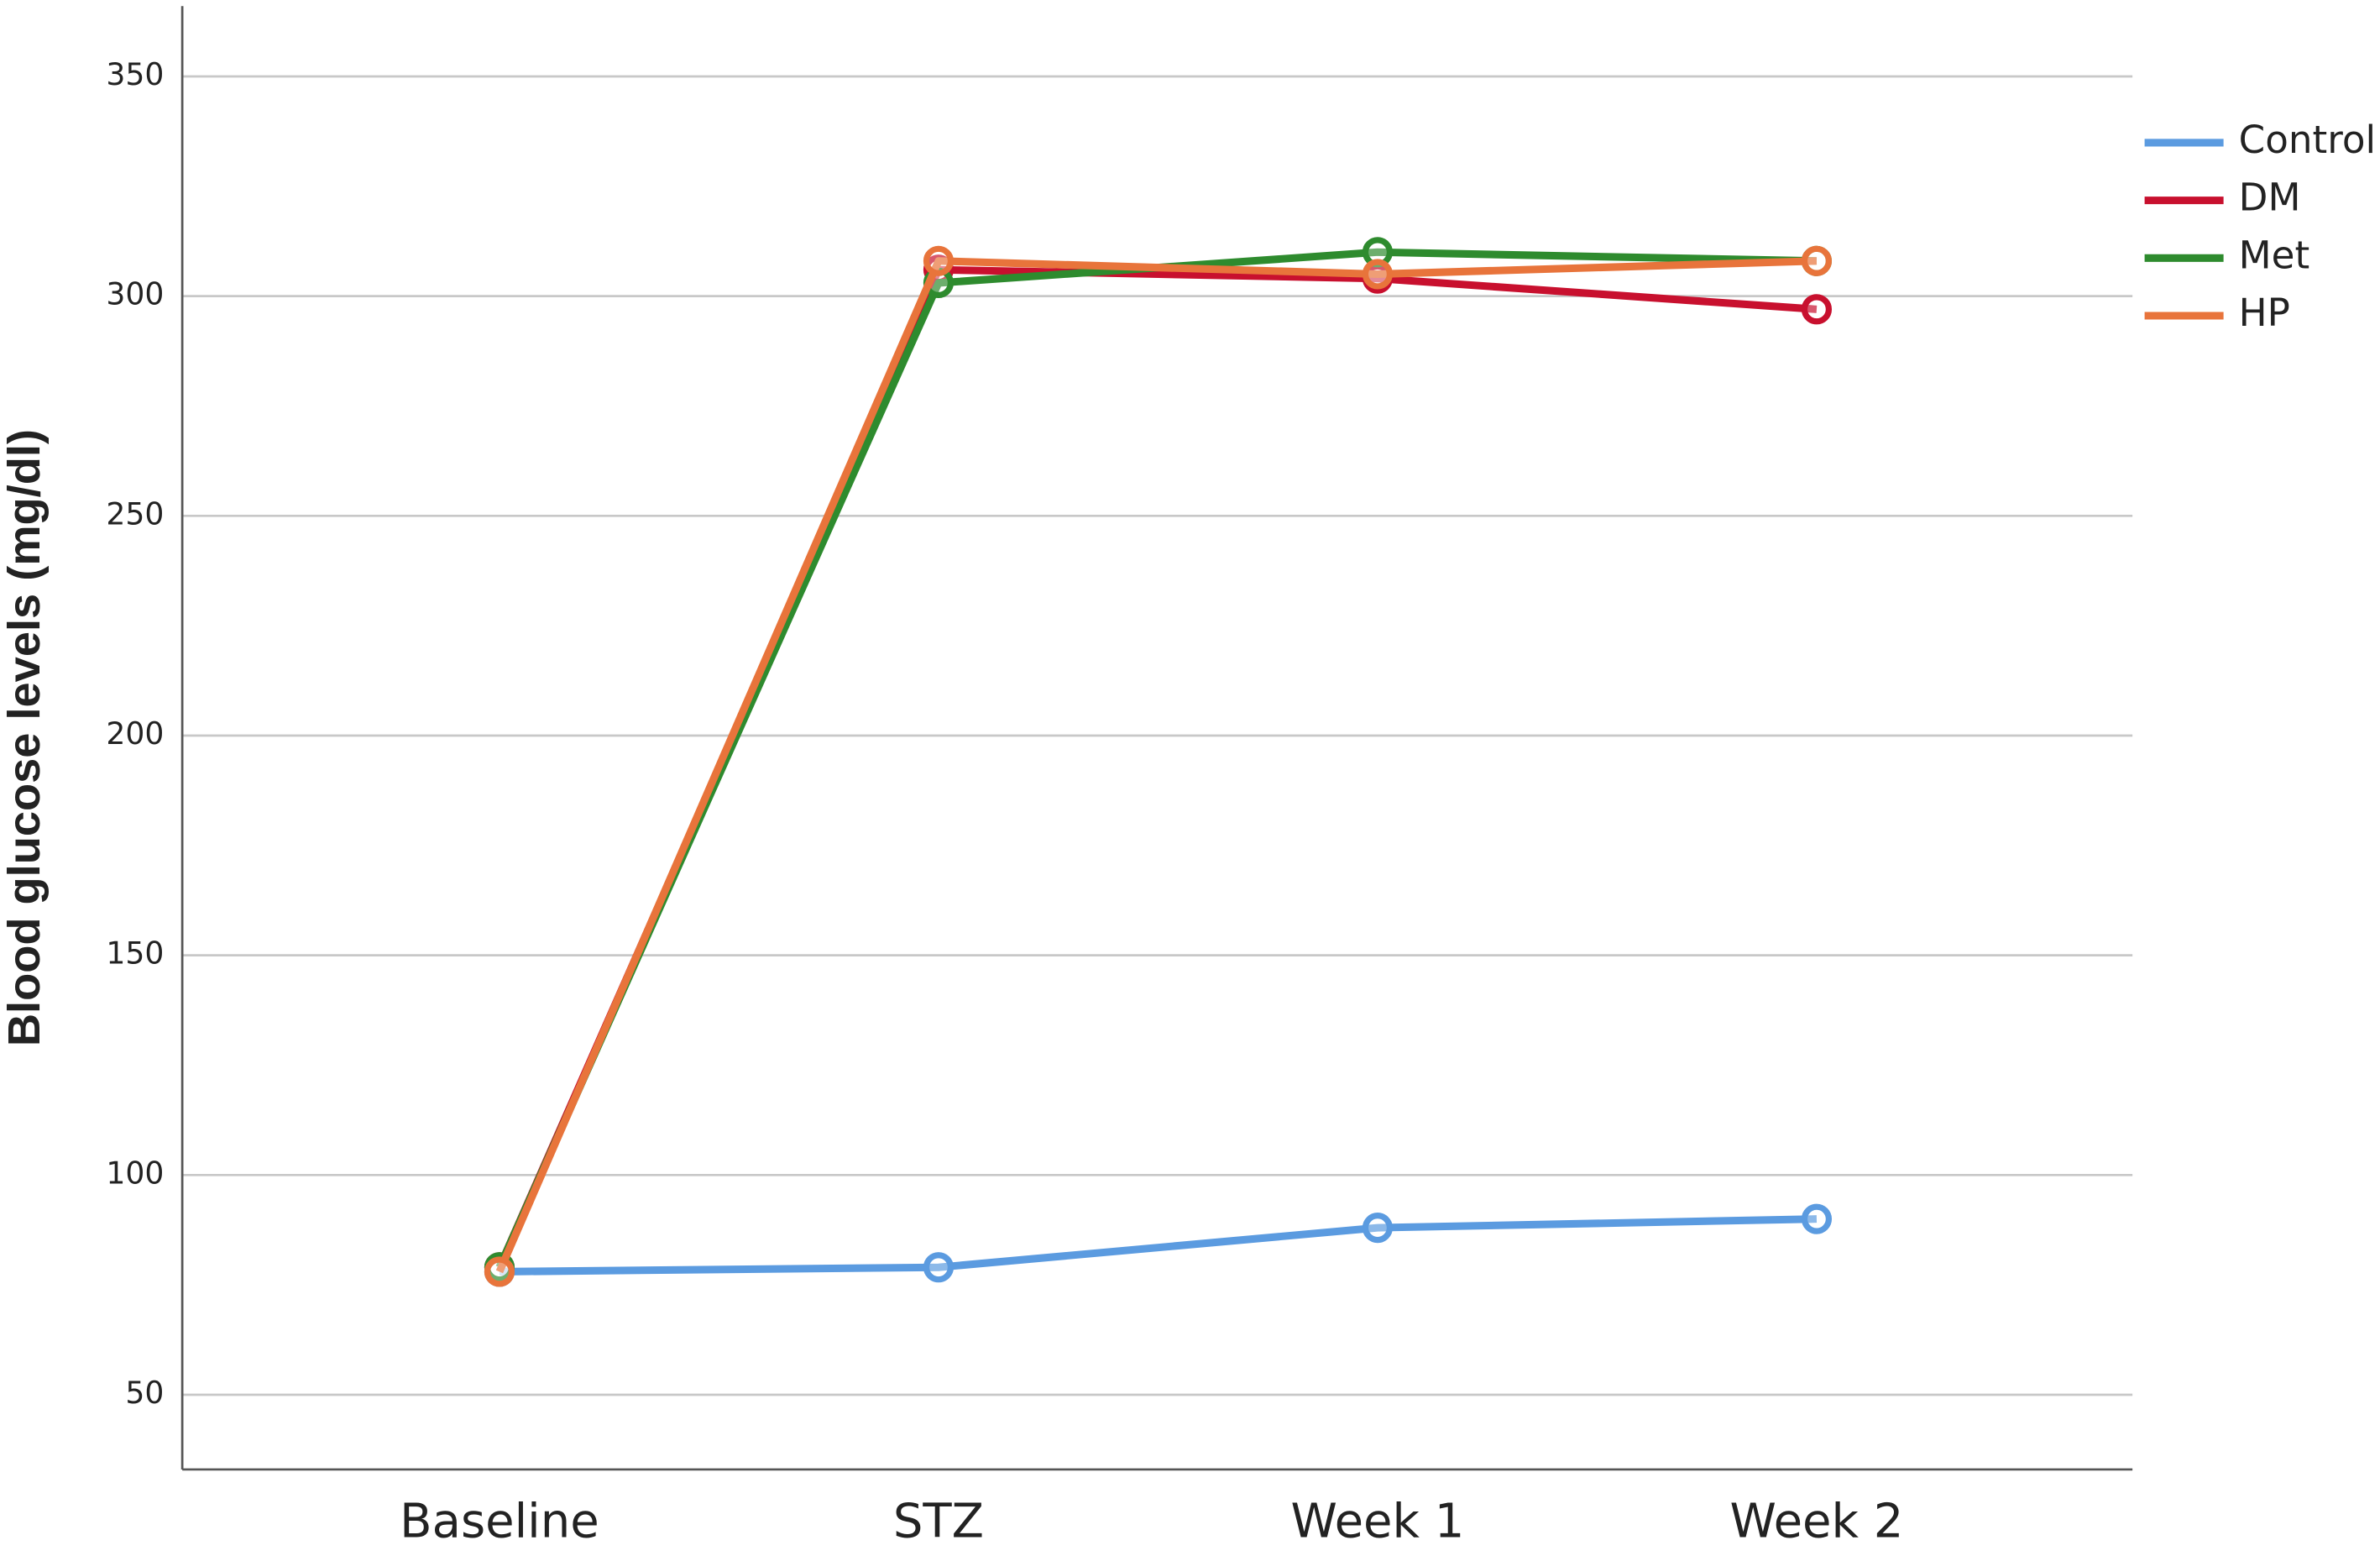 The image size is (2380, 1556). What do you see at coordinates (938, 1522) in the screenshot?
I see `x-tick-label: STZ` at bounding box center [938, 1522].